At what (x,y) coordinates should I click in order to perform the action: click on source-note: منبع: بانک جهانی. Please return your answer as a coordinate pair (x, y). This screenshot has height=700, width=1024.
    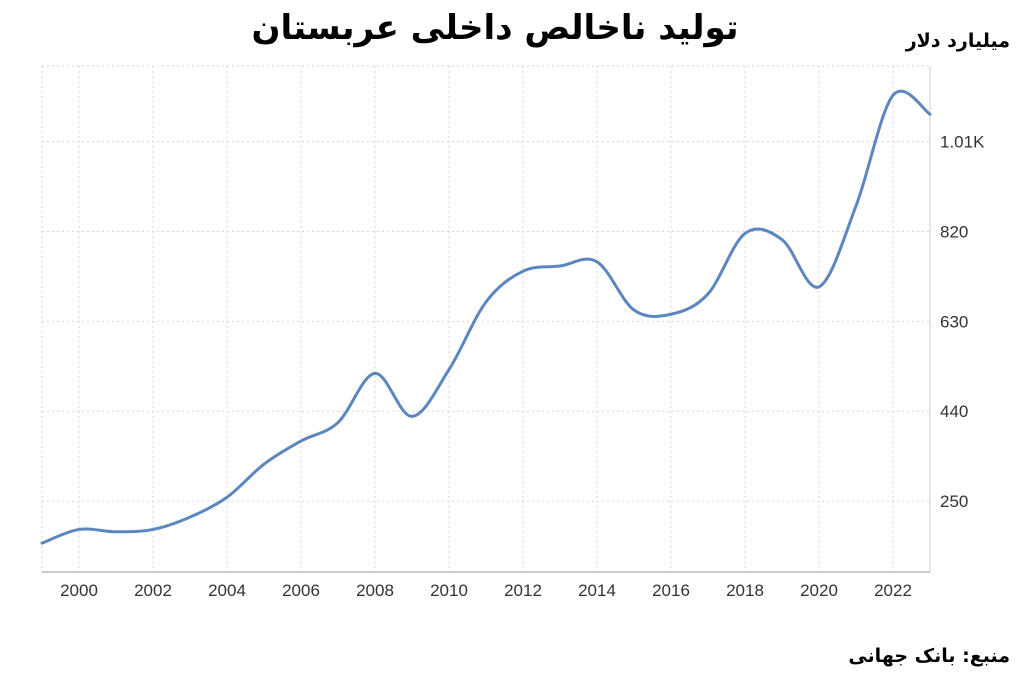
    Looking at the image, I should click on (929, 656).